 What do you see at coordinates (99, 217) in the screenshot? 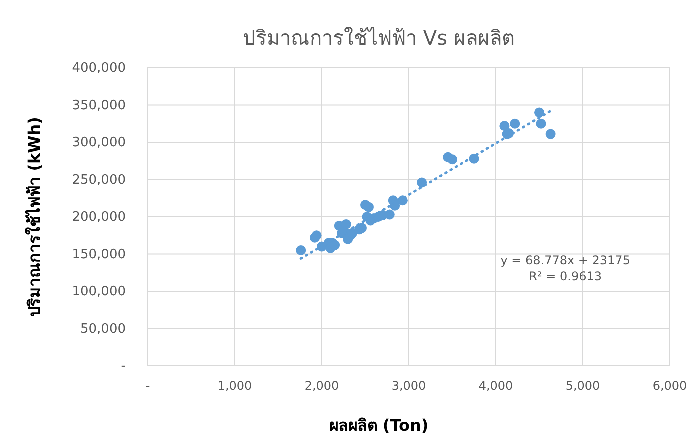
I see `y-tick-label: 200,000` at bounding box center [99, 217].